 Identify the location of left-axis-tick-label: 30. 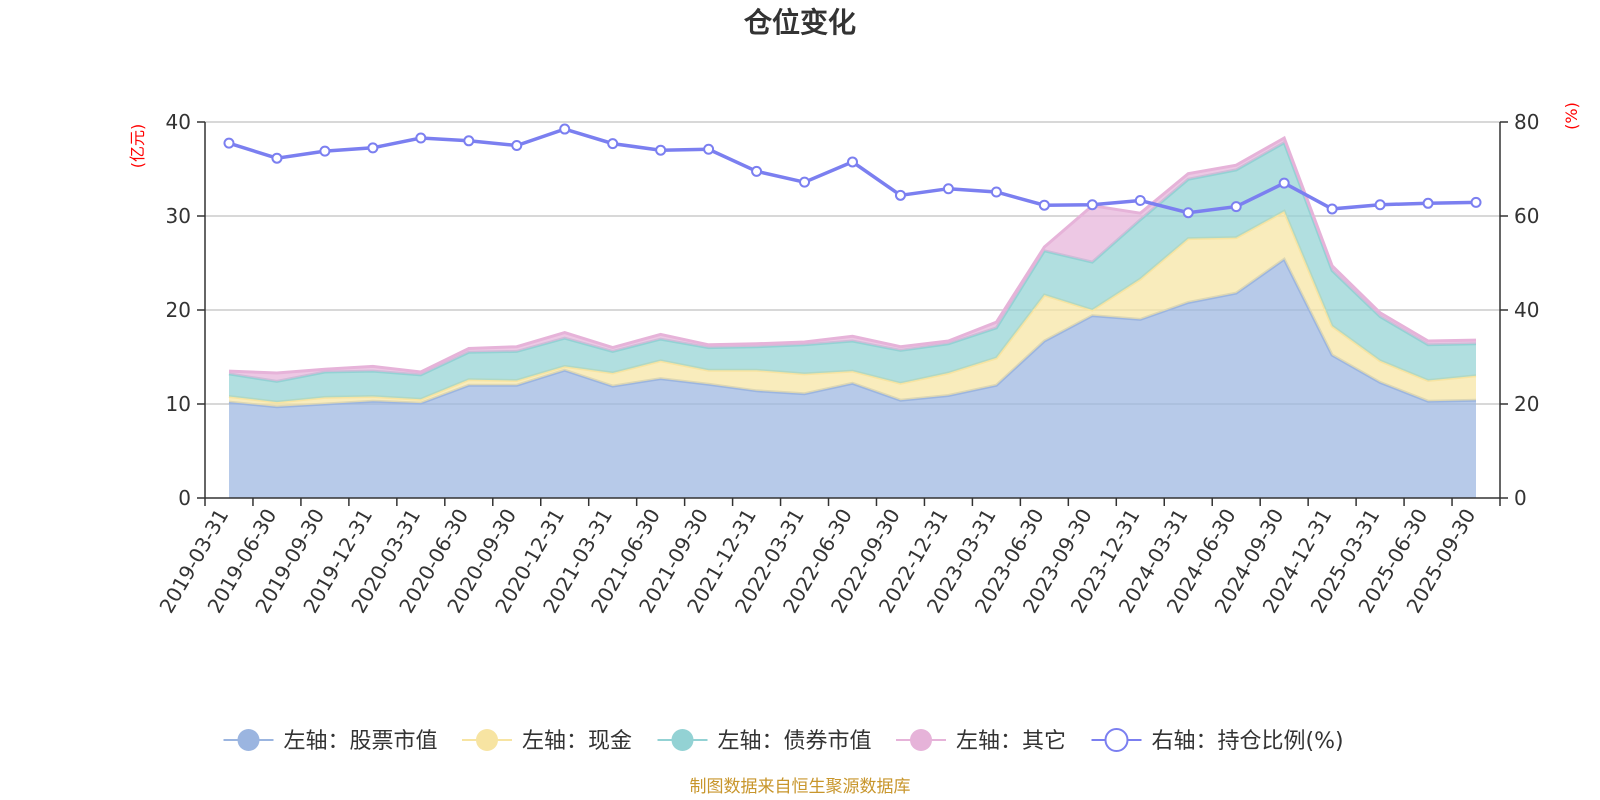
(178, 216).